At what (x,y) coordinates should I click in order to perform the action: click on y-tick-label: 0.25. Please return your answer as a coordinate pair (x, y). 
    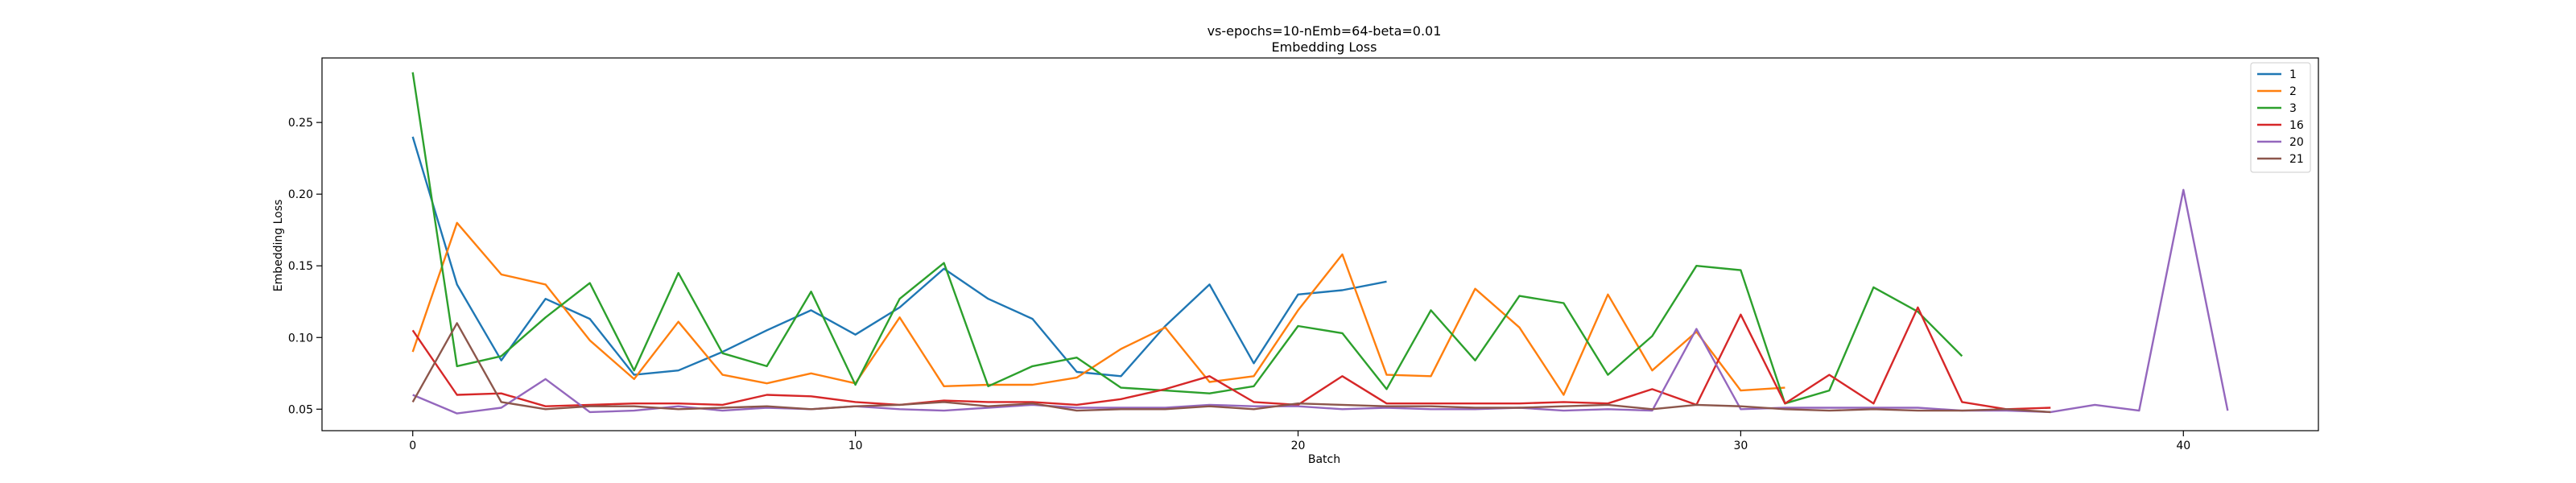
    Looking at the image, I should click on (300, 123).